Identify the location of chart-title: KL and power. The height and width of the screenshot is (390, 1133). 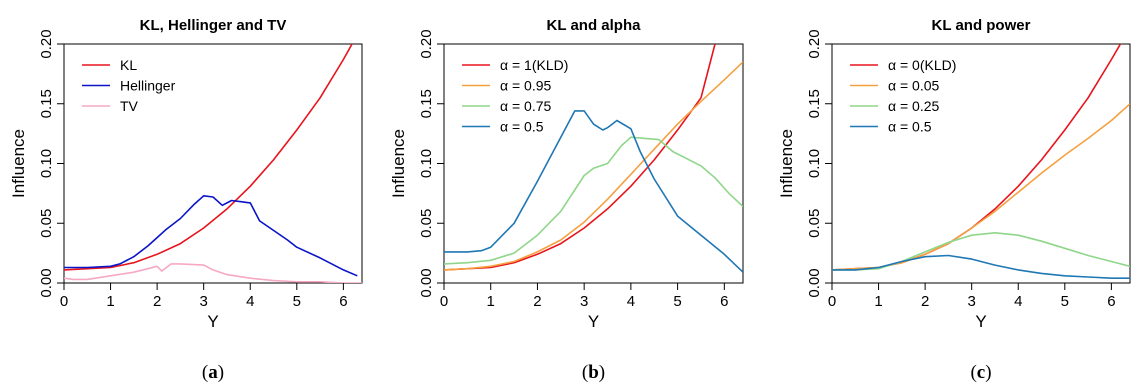
(981, 25).